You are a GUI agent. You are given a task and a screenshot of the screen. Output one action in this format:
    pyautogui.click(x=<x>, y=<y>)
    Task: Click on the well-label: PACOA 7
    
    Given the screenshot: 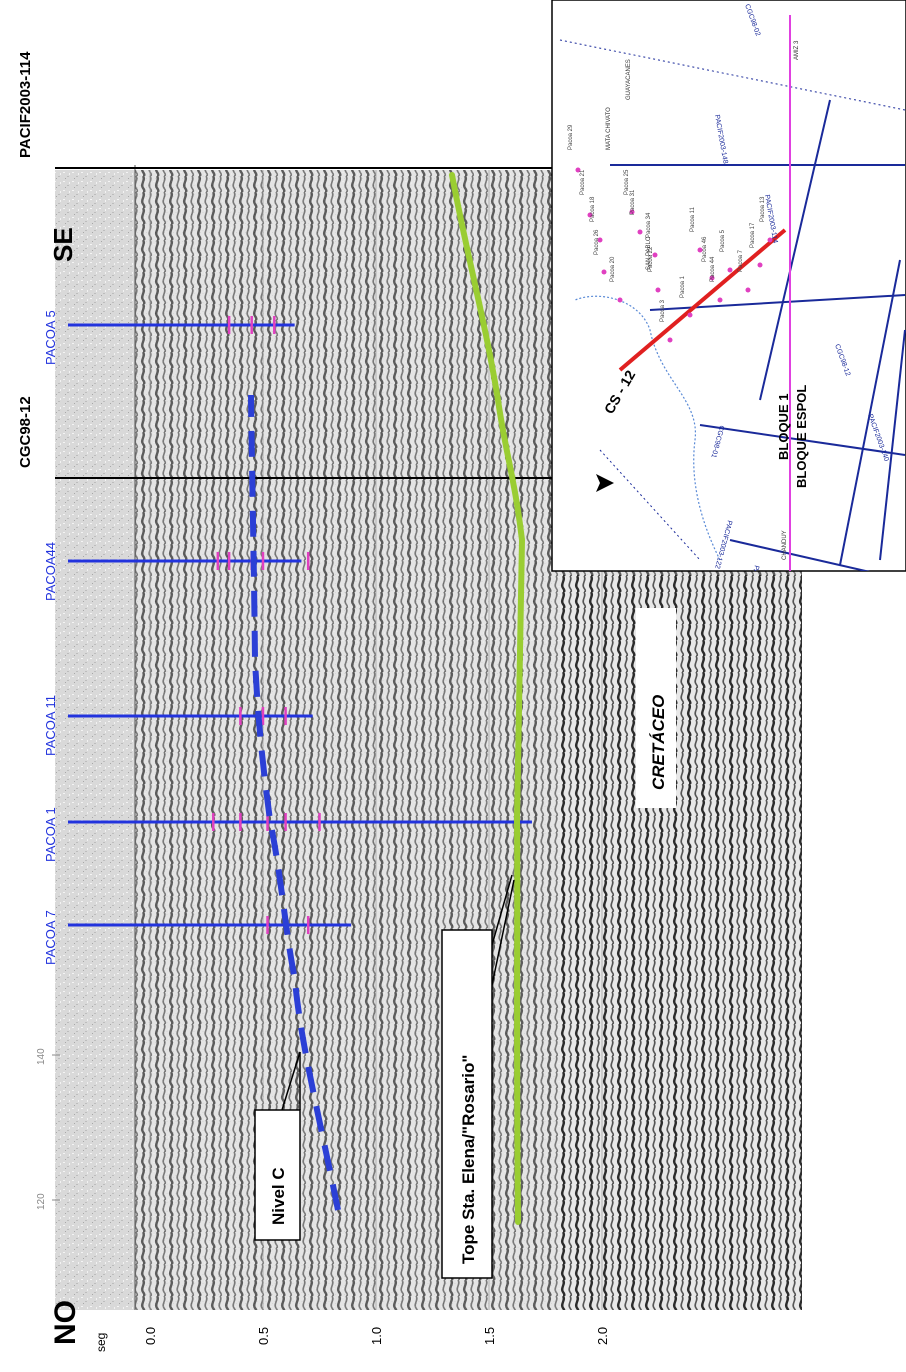 What is the action you would take?
    pyautogui.click(x=50, y=937)
    